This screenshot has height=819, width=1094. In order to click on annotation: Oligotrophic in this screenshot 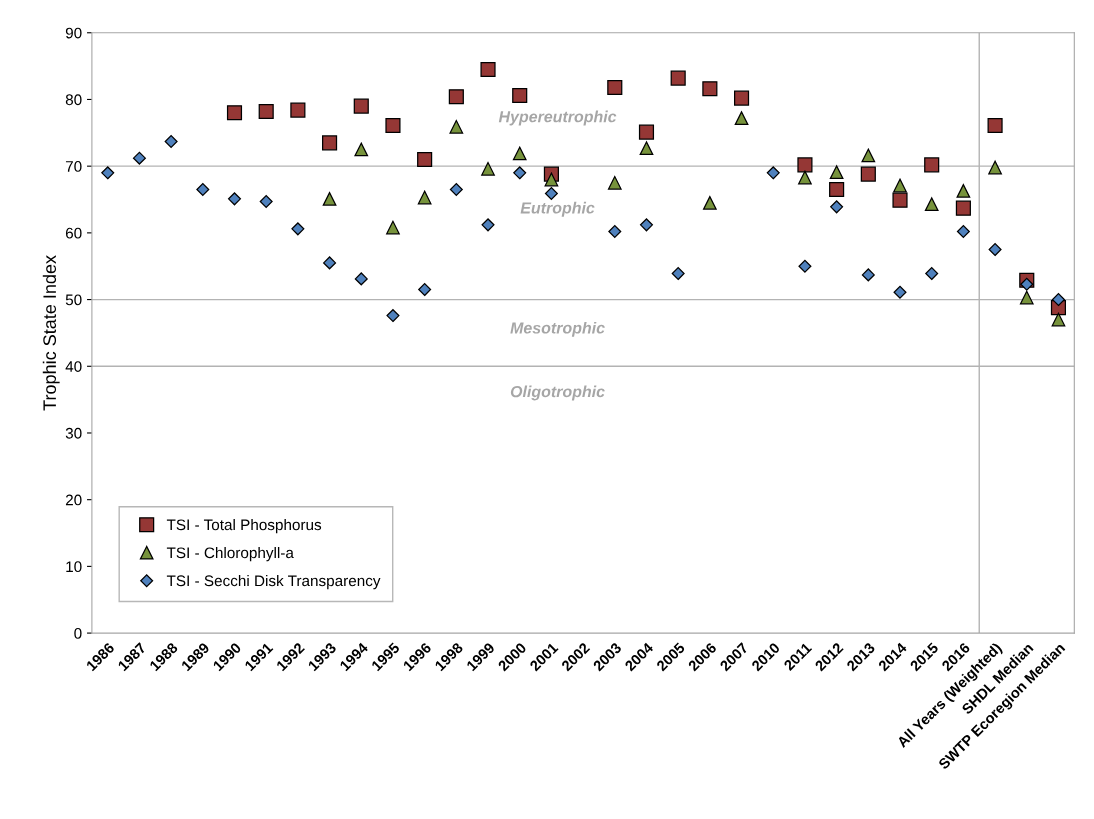, I will do `click(557, 393)`.